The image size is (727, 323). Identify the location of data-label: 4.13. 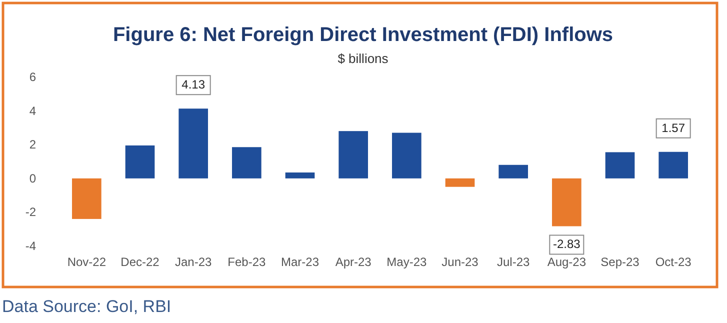
(194, 85).